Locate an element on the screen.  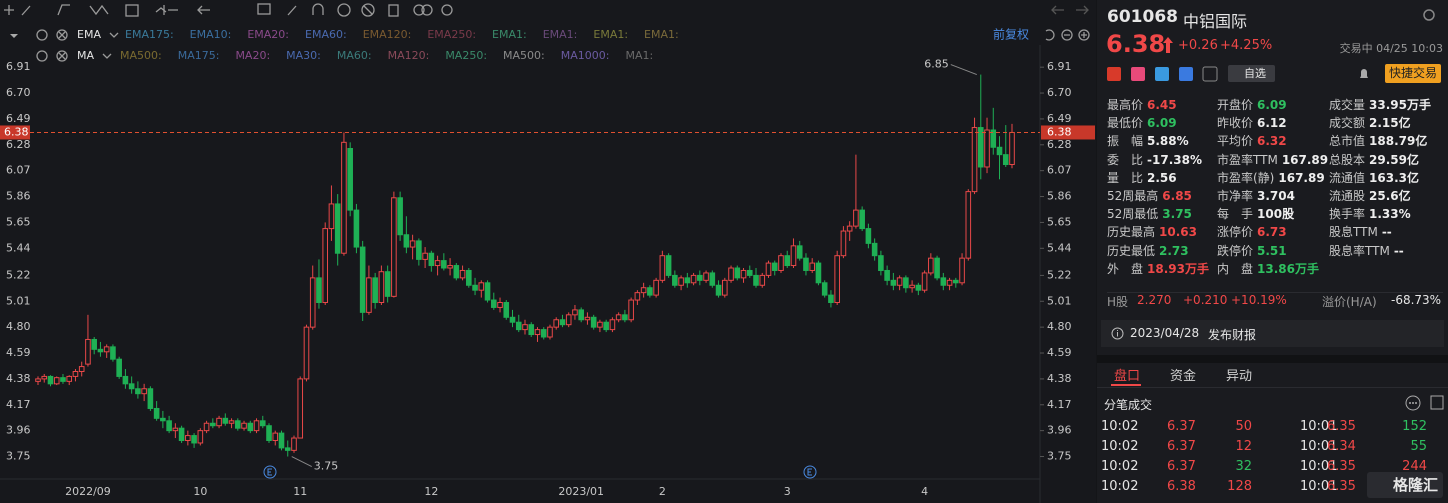
stat-item: 市盈率(静) 167.89 is located at coordinates (1271, 177).